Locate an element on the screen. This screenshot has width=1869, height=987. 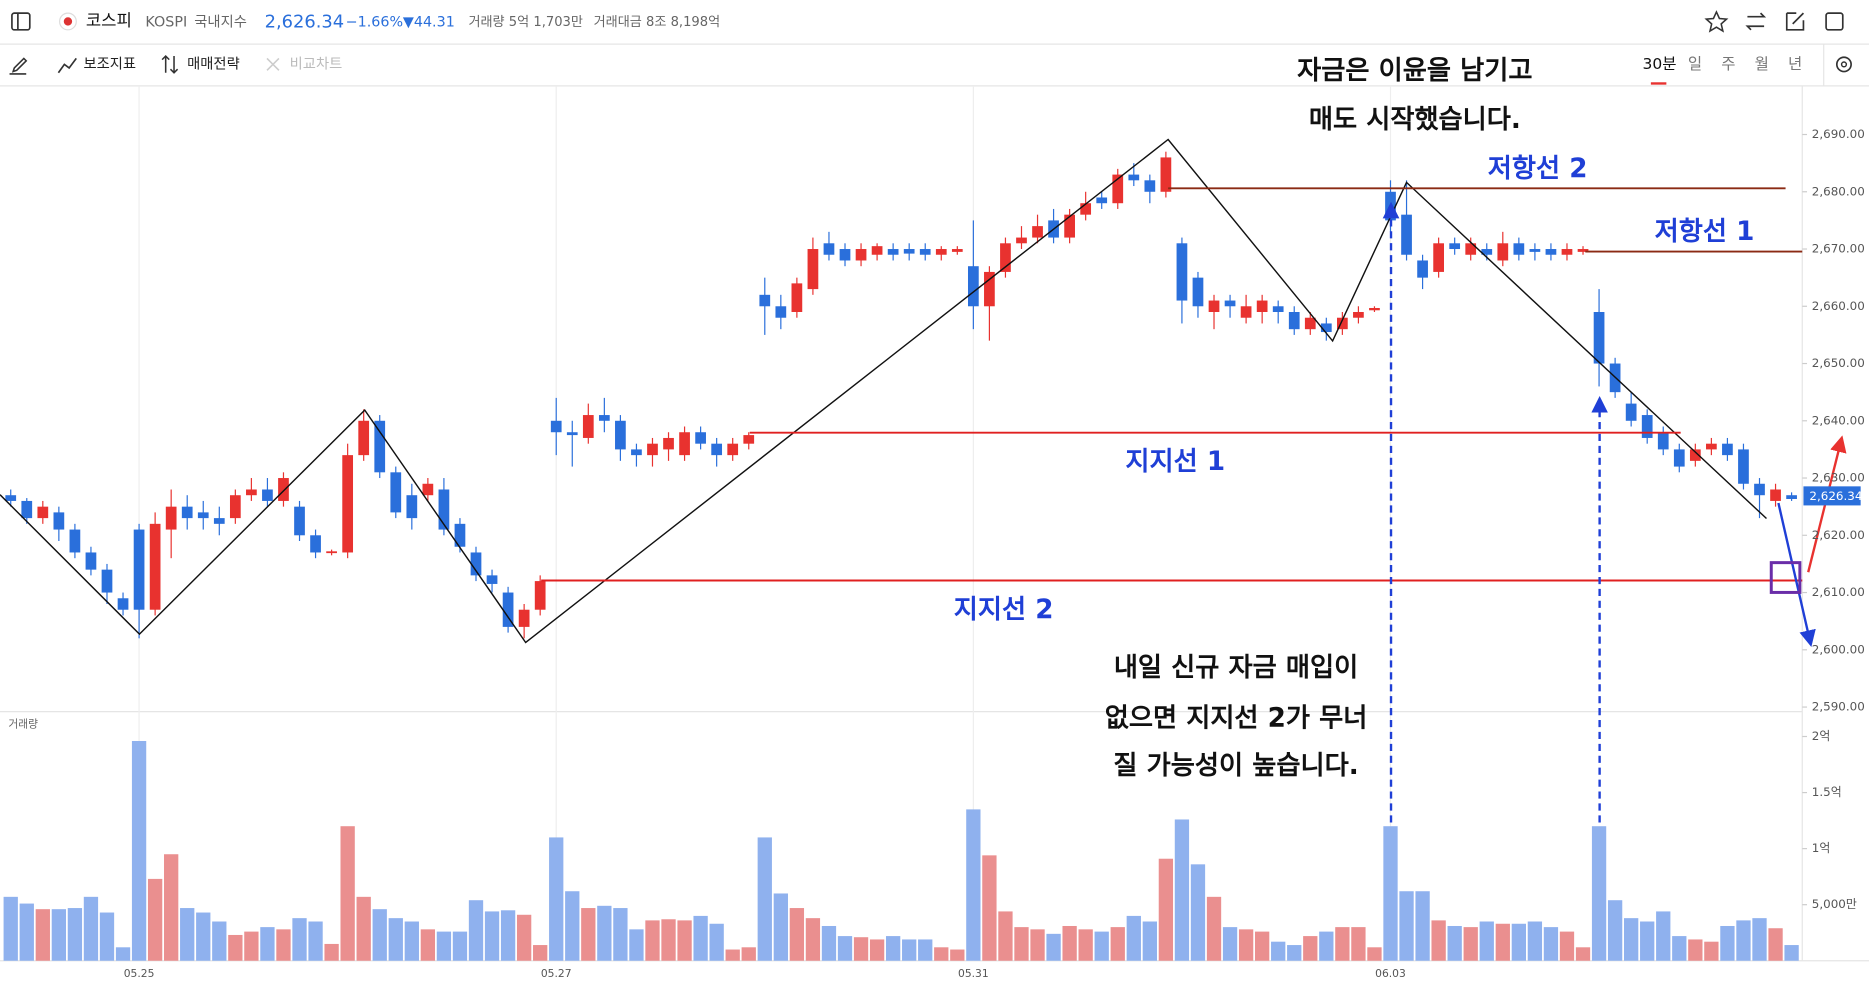
period-year: 년 is located at coordinates (1795, 64).